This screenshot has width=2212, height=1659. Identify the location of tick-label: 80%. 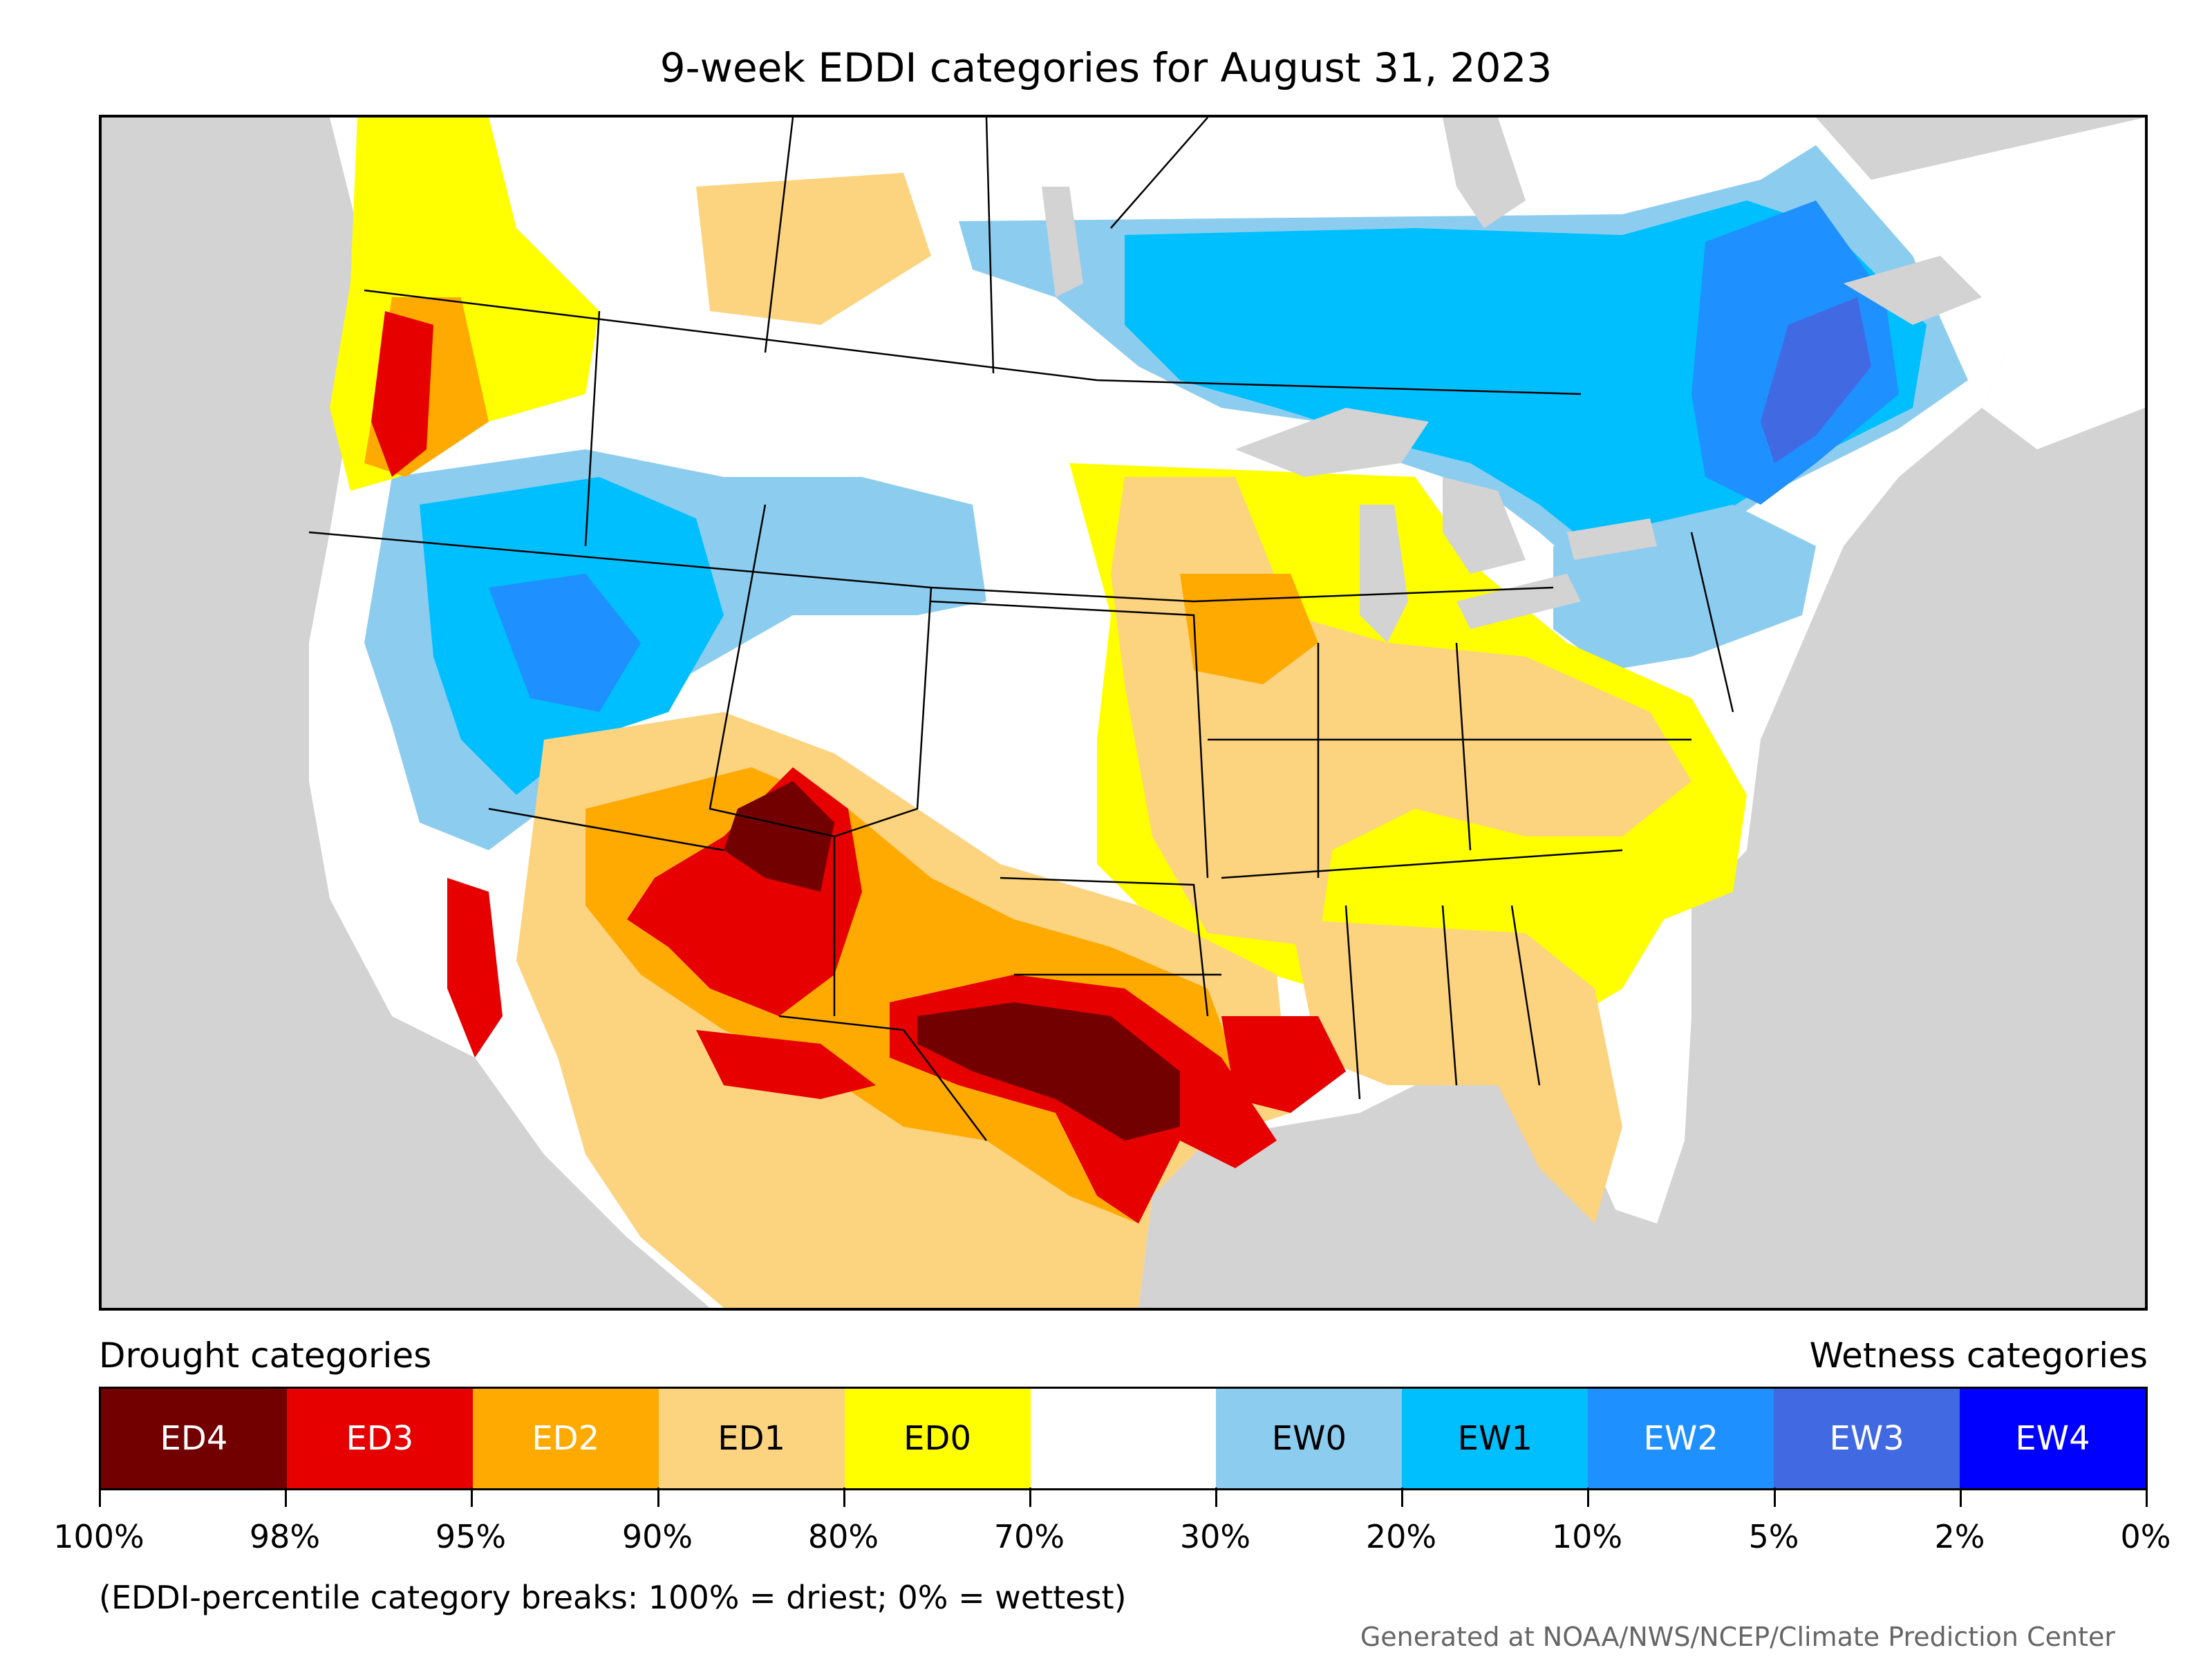
(843, 1536).